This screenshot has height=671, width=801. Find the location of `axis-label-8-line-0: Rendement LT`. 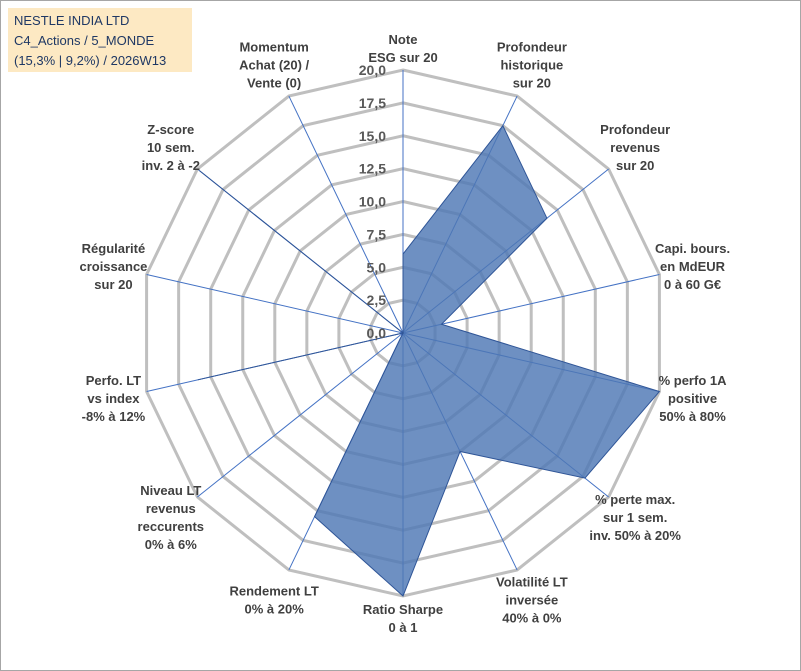

axis-label-8-line-0: Rendement LT is located at coordinates (273, 591).